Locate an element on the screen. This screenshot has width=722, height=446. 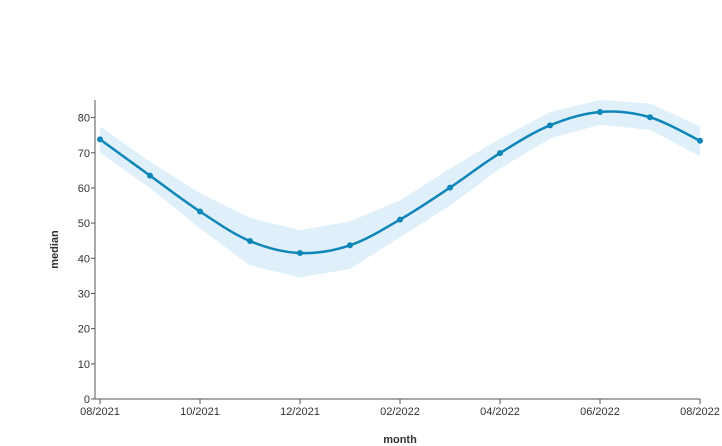
y-tick-label: 10 is located at coordinates (84, 365).